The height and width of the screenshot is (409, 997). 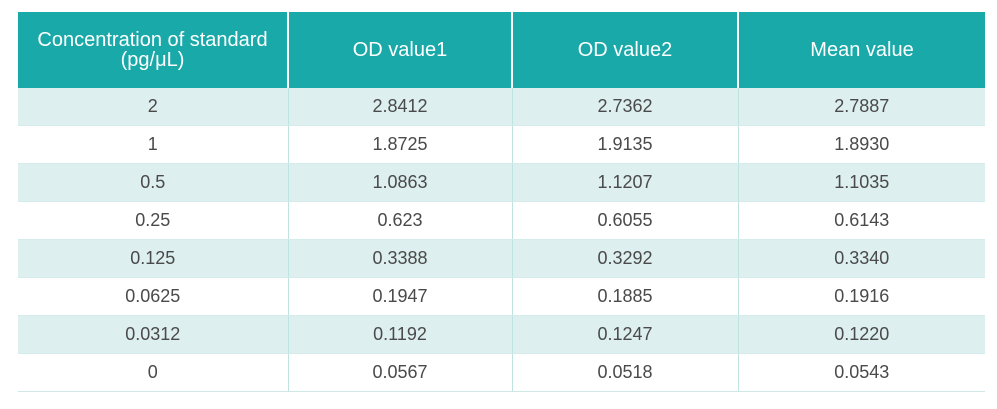 I want to click on od-value1-cell: 0.1192, so click(x=399, y=334).